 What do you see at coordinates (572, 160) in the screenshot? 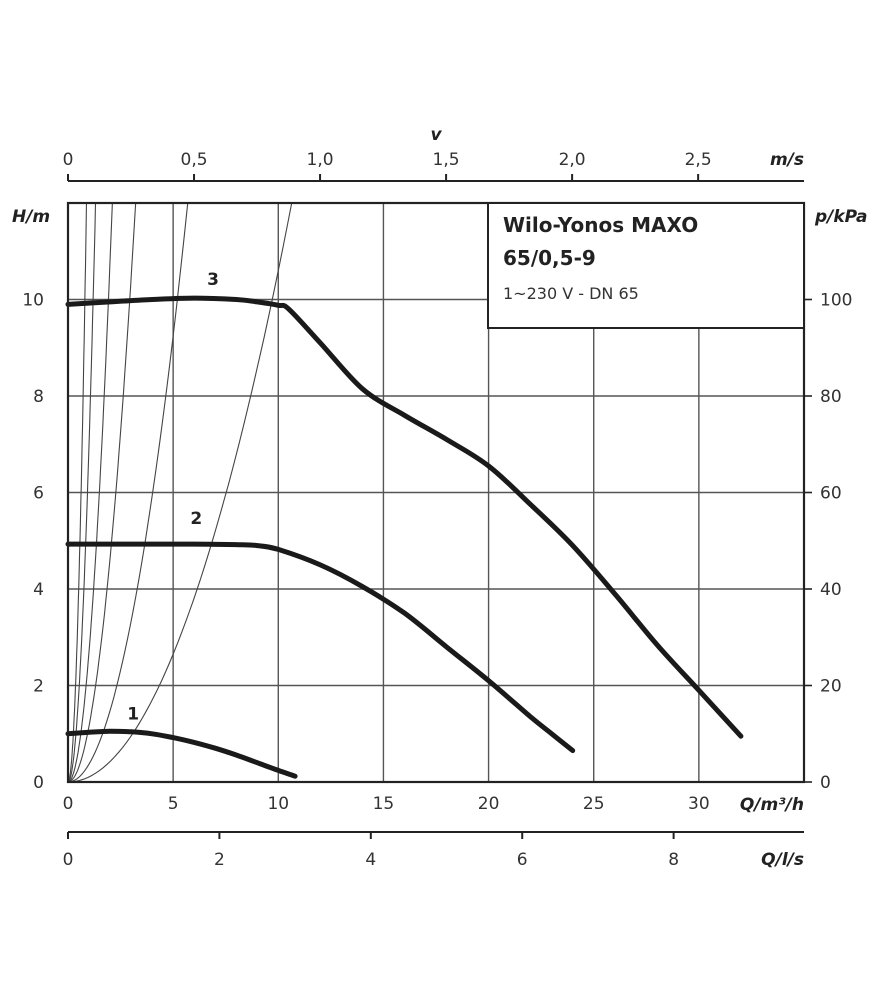
I see `top-axis-tick-label: 2,0` at bounding box center [572, 160].